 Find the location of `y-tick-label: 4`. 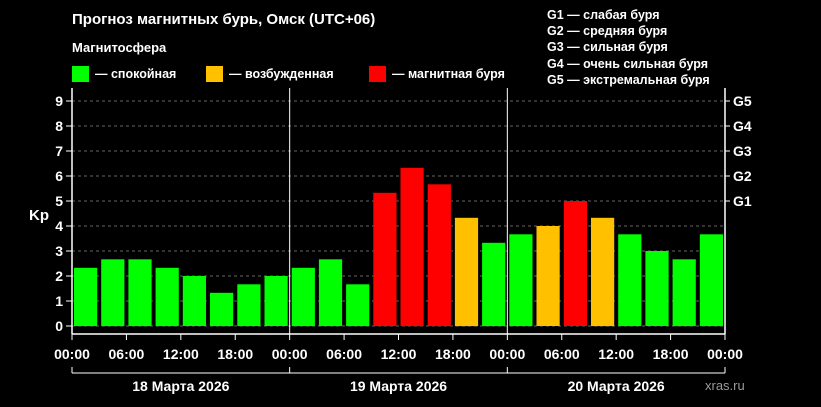

y-tick-label: 4 is located at coordinates (59, 226).